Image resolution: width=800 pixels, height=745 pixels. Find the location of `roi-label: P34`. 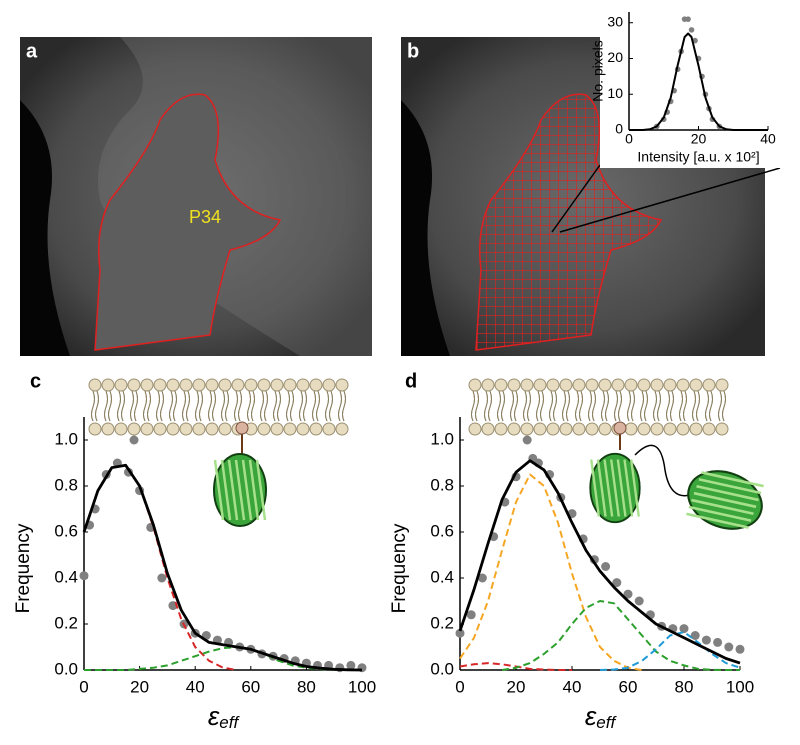

roi-label: P34 is located at coordinates (205, 217).